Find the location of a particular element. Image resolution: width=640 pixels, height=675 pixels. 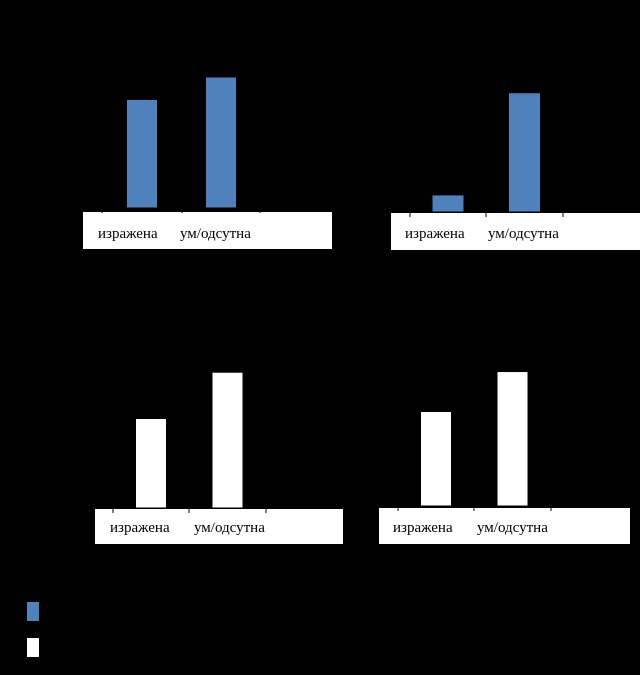

chart-panel-3: изражена ум/одсутна is located at coordinates (219, 436).